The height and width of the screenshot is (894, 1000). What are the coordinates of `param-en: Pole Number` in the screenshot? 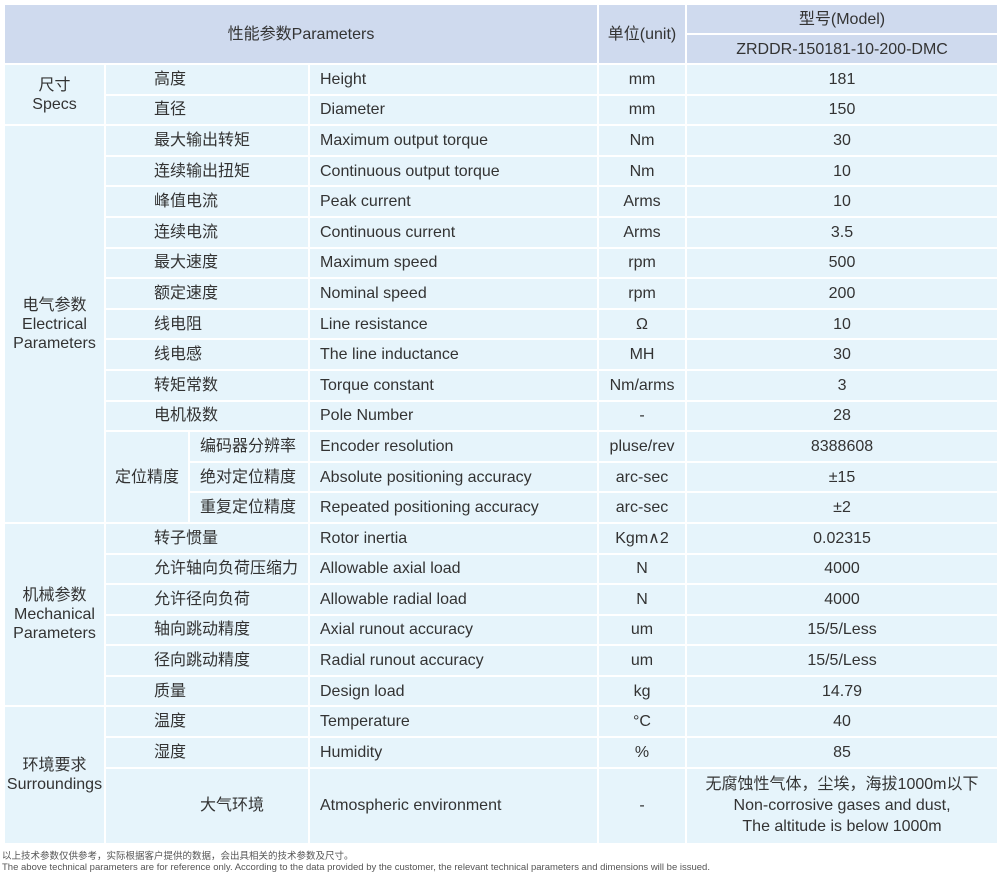 It's located at (453, 416).